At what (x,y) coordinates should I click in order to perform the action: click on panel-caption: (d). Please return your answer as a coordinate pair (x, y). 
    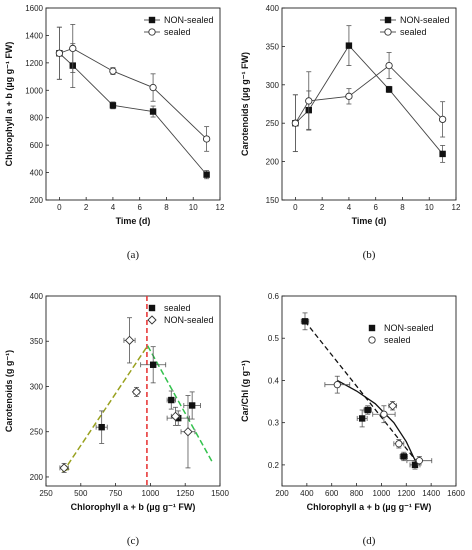
    Looking at the image, I should click on (369, 541).